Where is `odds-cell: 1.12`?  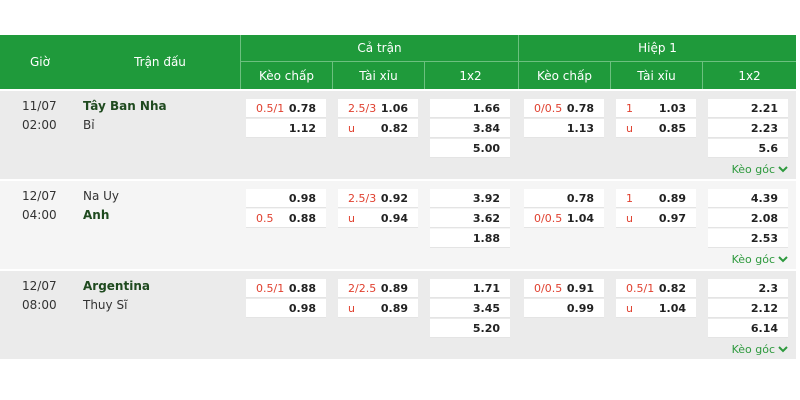 odds-cell: 1.12 is located at coordinates (286, 128).